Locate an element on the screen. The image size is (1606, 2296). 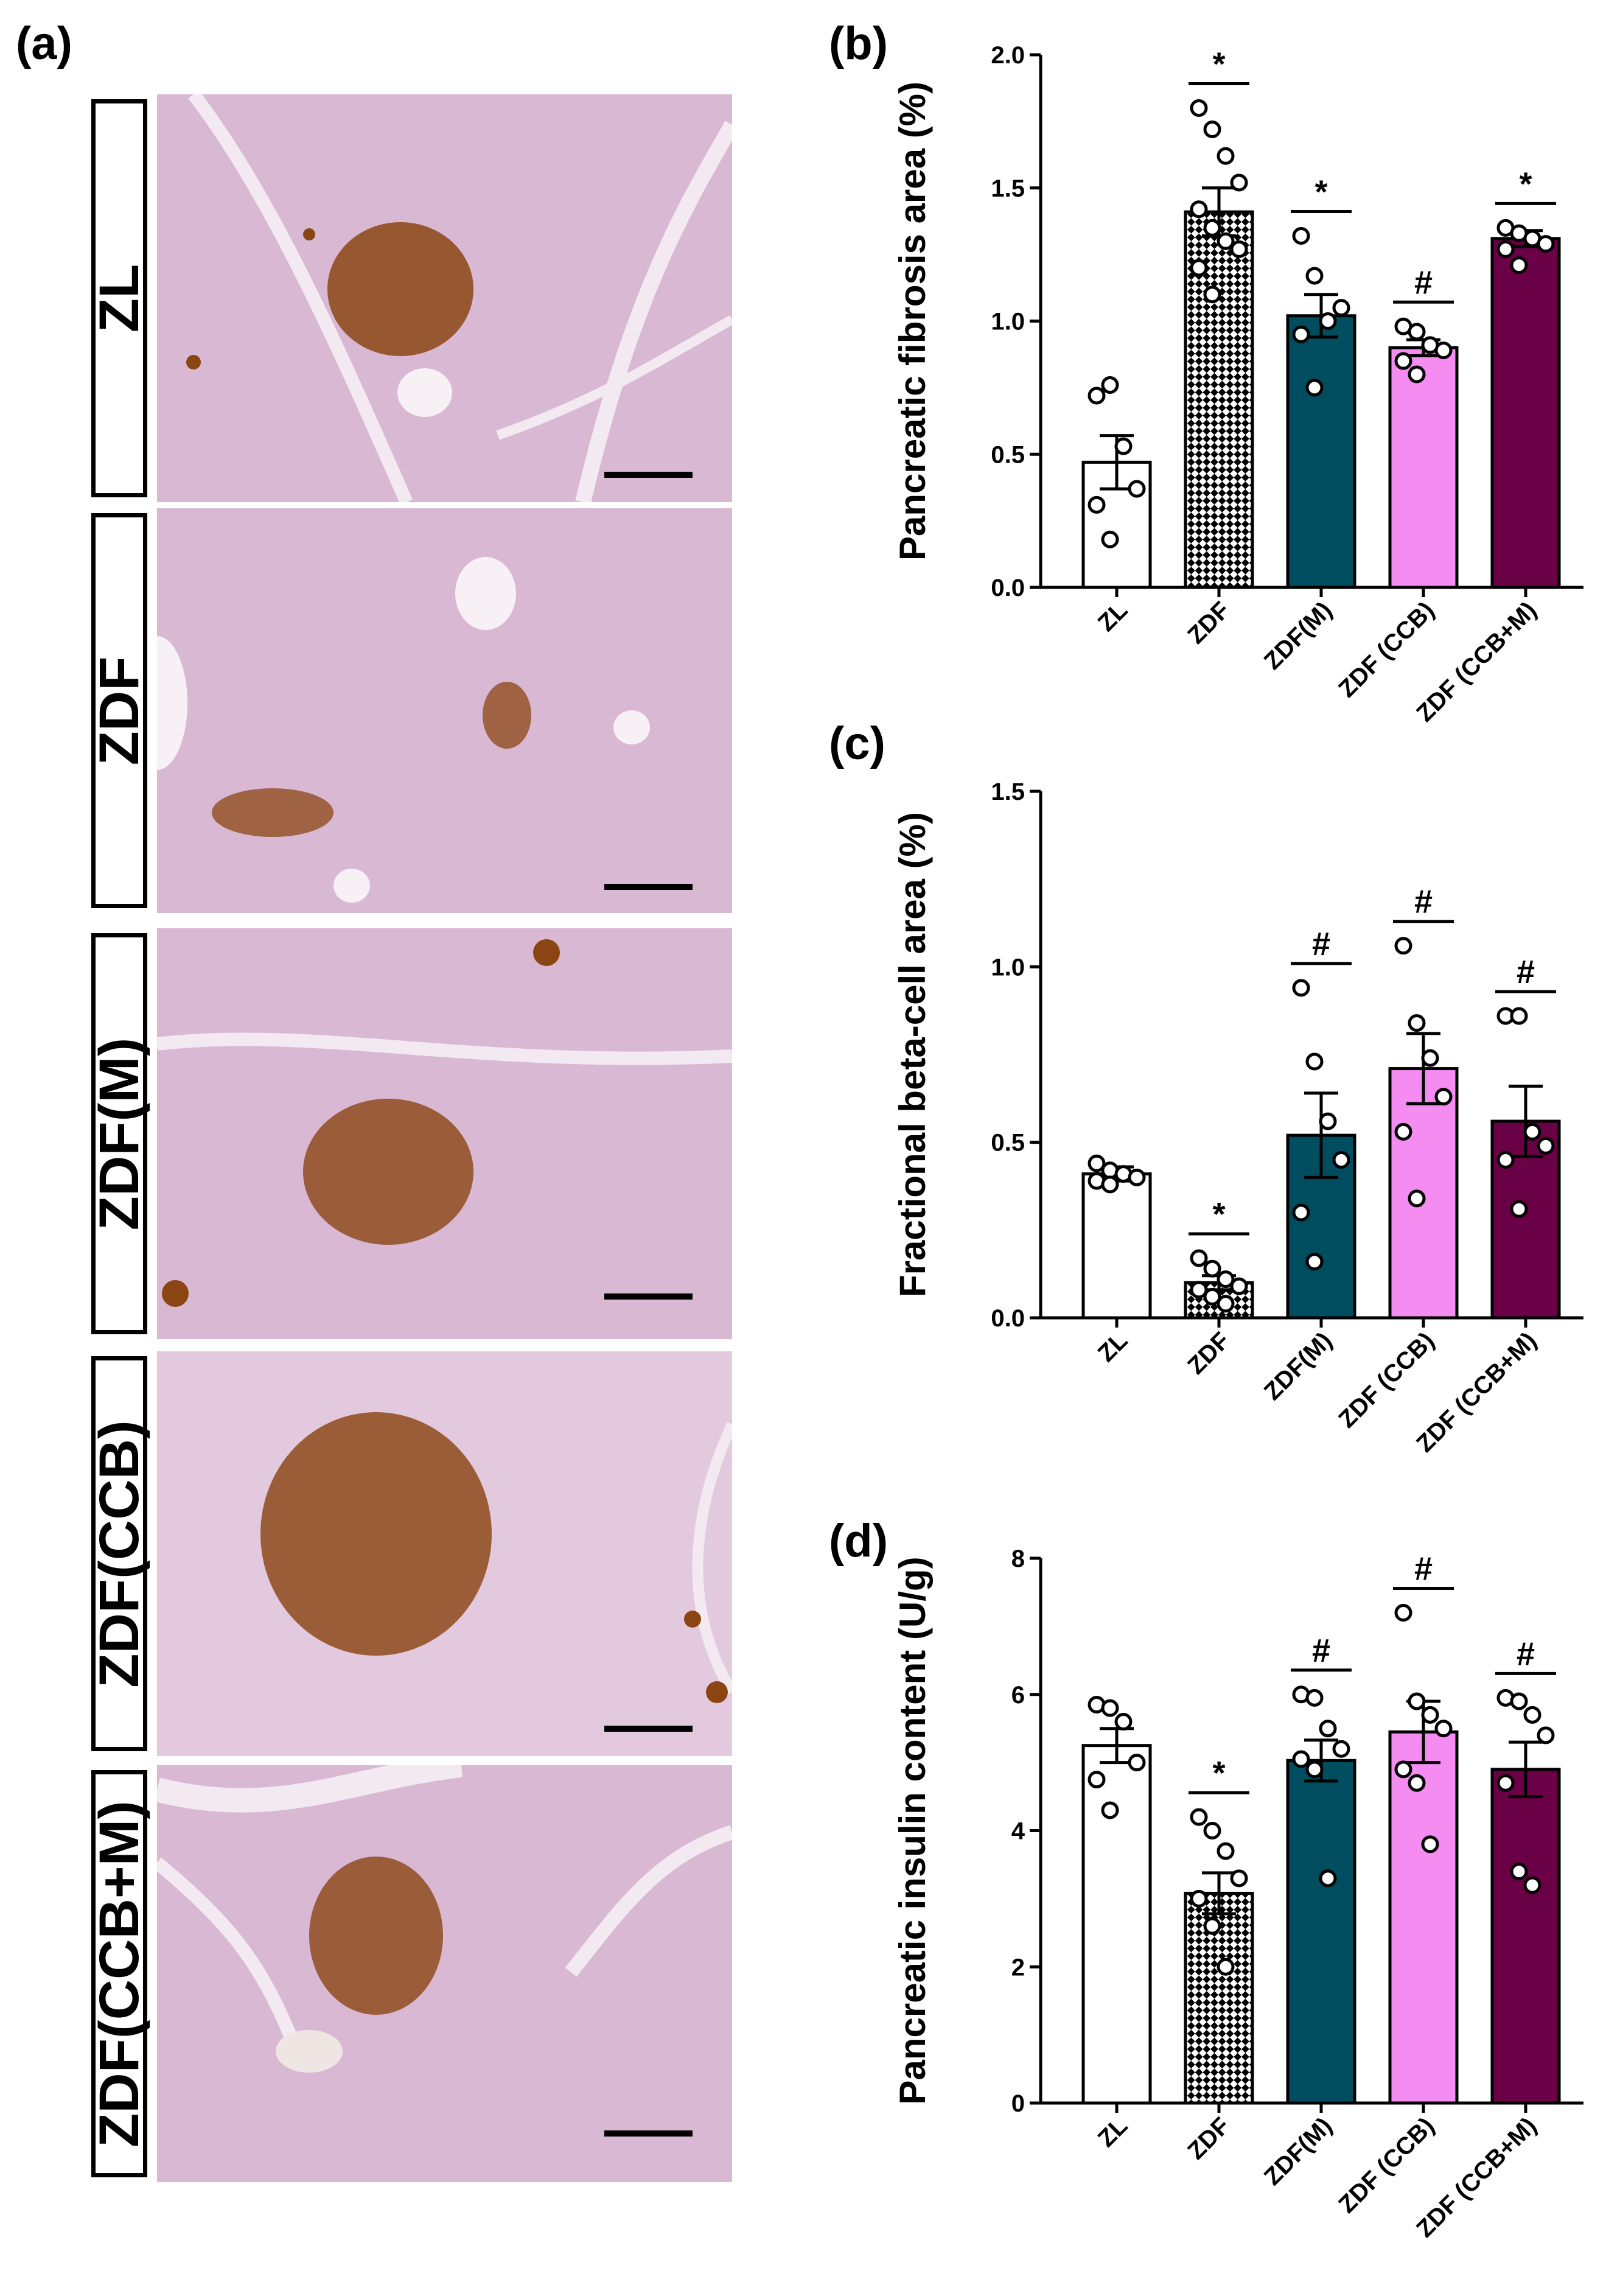
panel-label-b: (b) is located at coordinates (859, 43).